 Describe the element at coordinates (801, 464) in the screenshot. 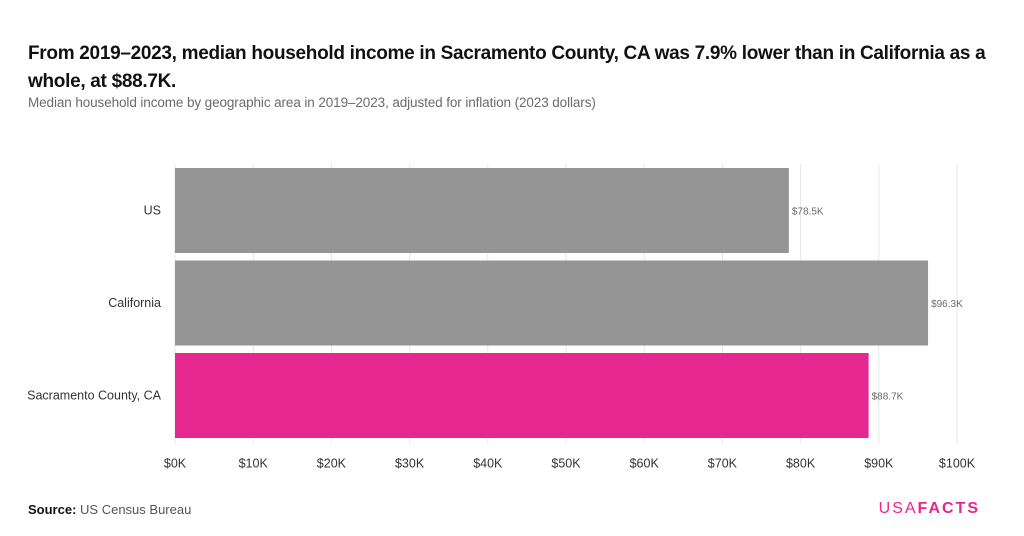

I see `x-tick-label: $80K` at that location.